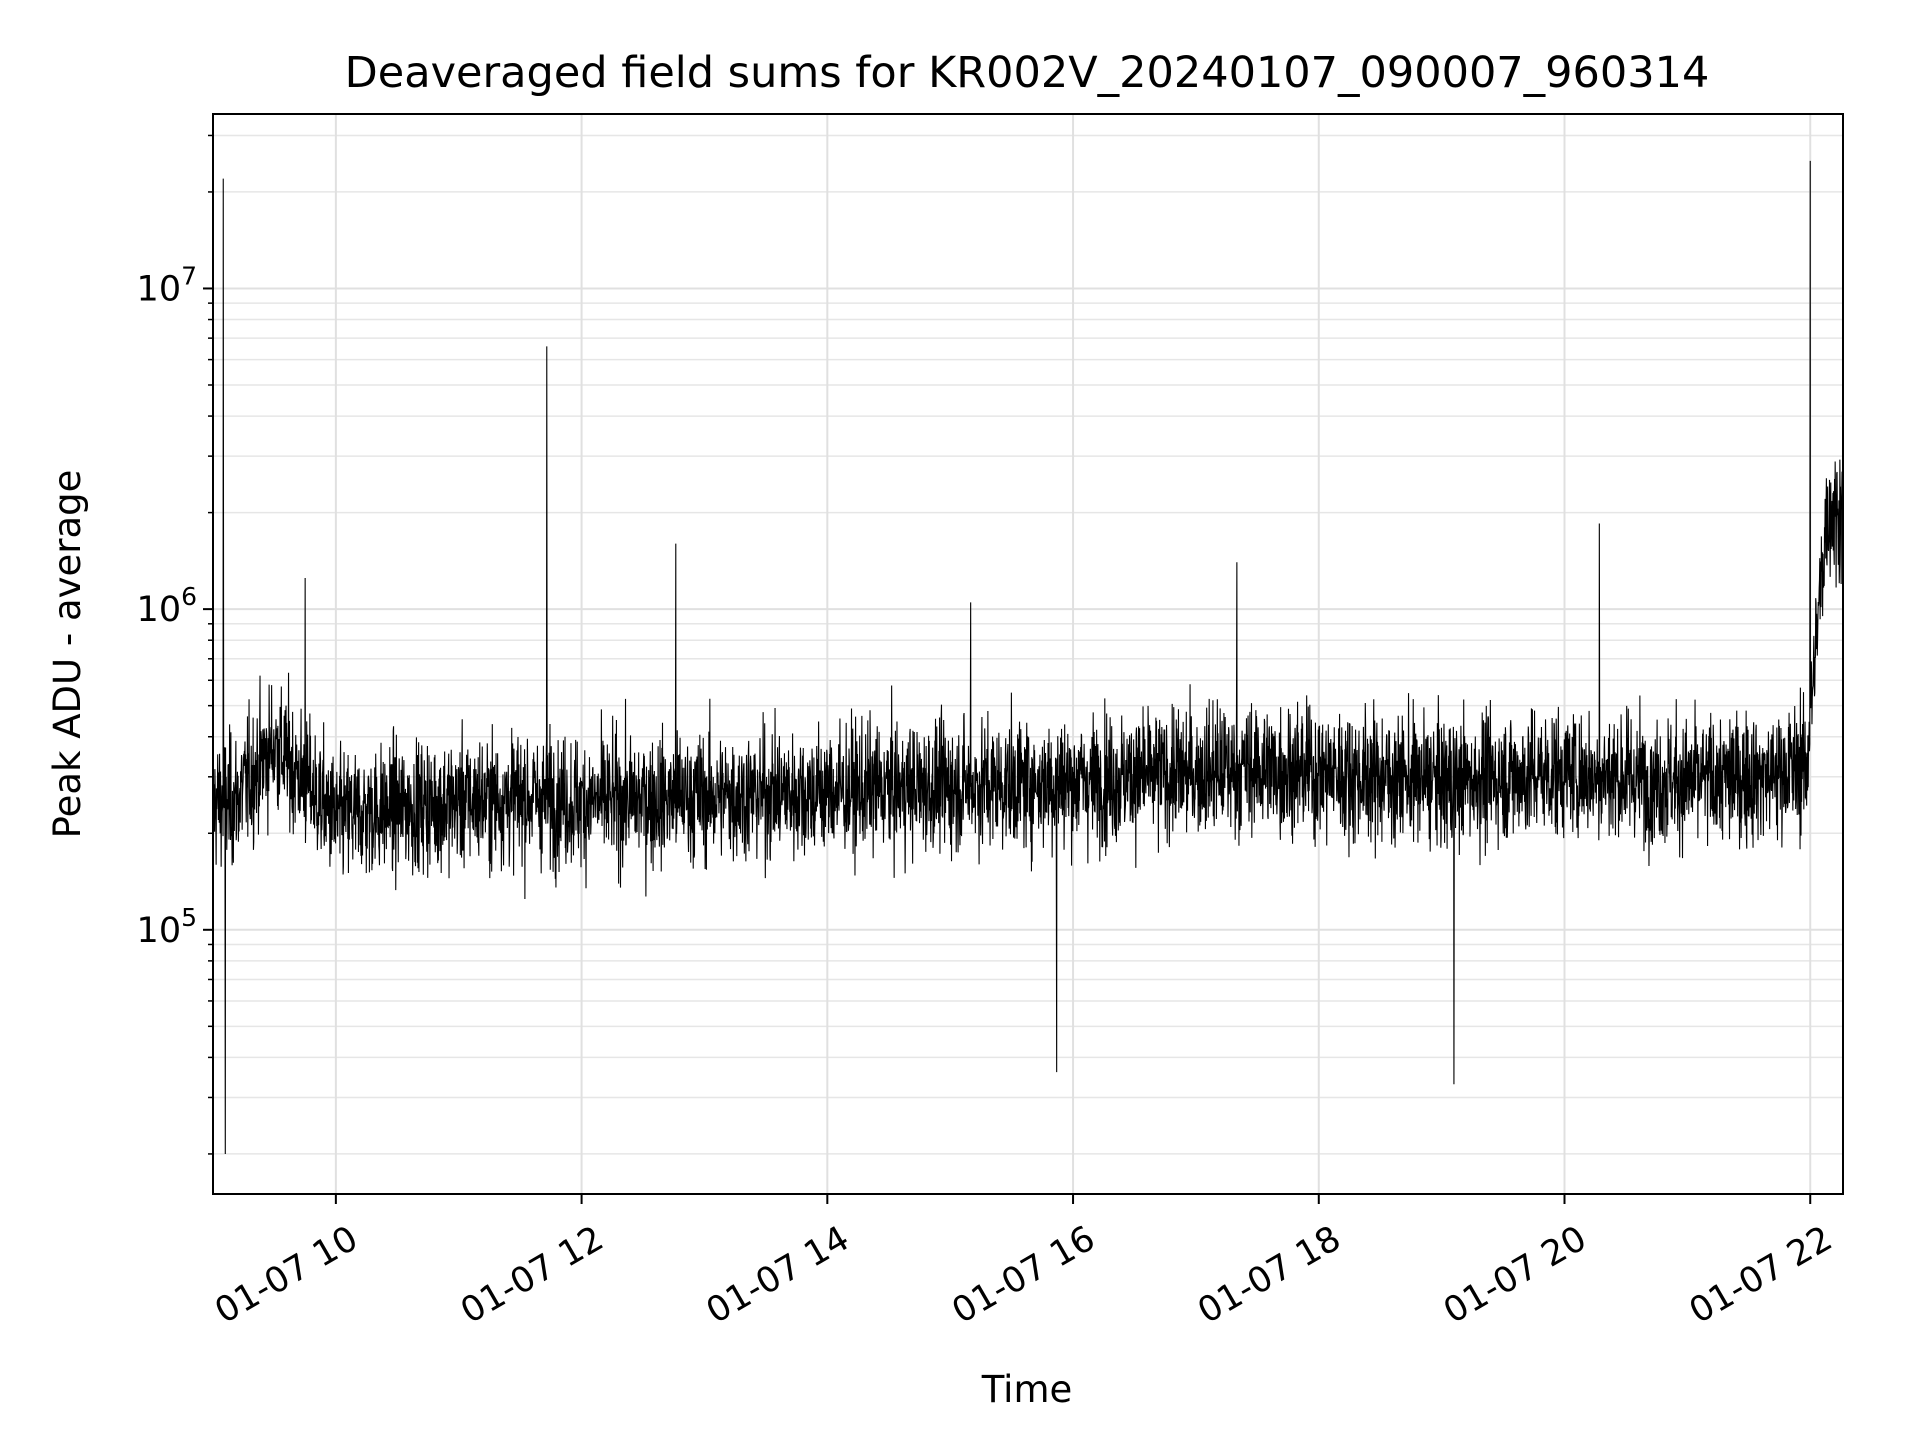 This screenshot has height=1440, width=1920. What do you see at coordinates (167, 606) in the screenshot?
I see `y-tick-label: 10⁶` at bounding box center [167, 606].